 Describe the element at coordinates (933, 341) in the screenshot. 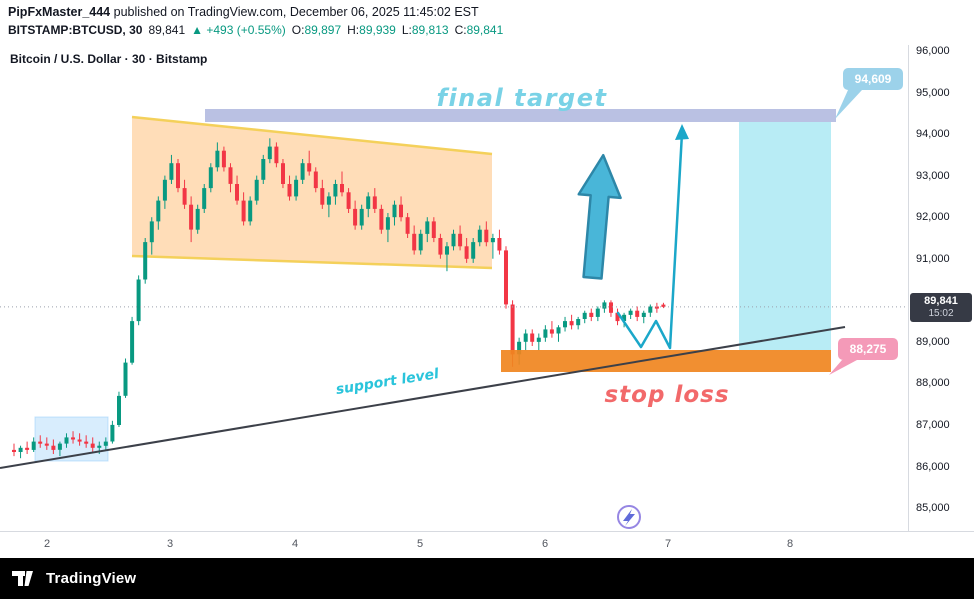

I see `price-tick-label: 89,000` at that location.